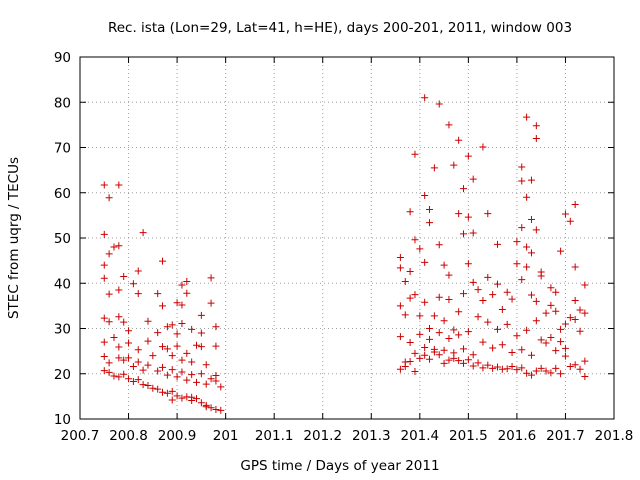 Image resolution: width=640 pixels, height=480 pixels. I want to click on y-tick-label: 20, so click(62, 375).